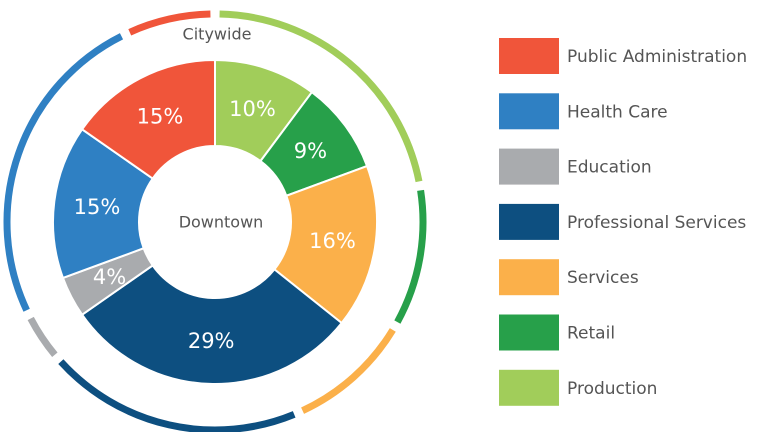 This screenshot has height=432, width=766. I want to click on inner-ring-name: Downtown, so click(221, 222).